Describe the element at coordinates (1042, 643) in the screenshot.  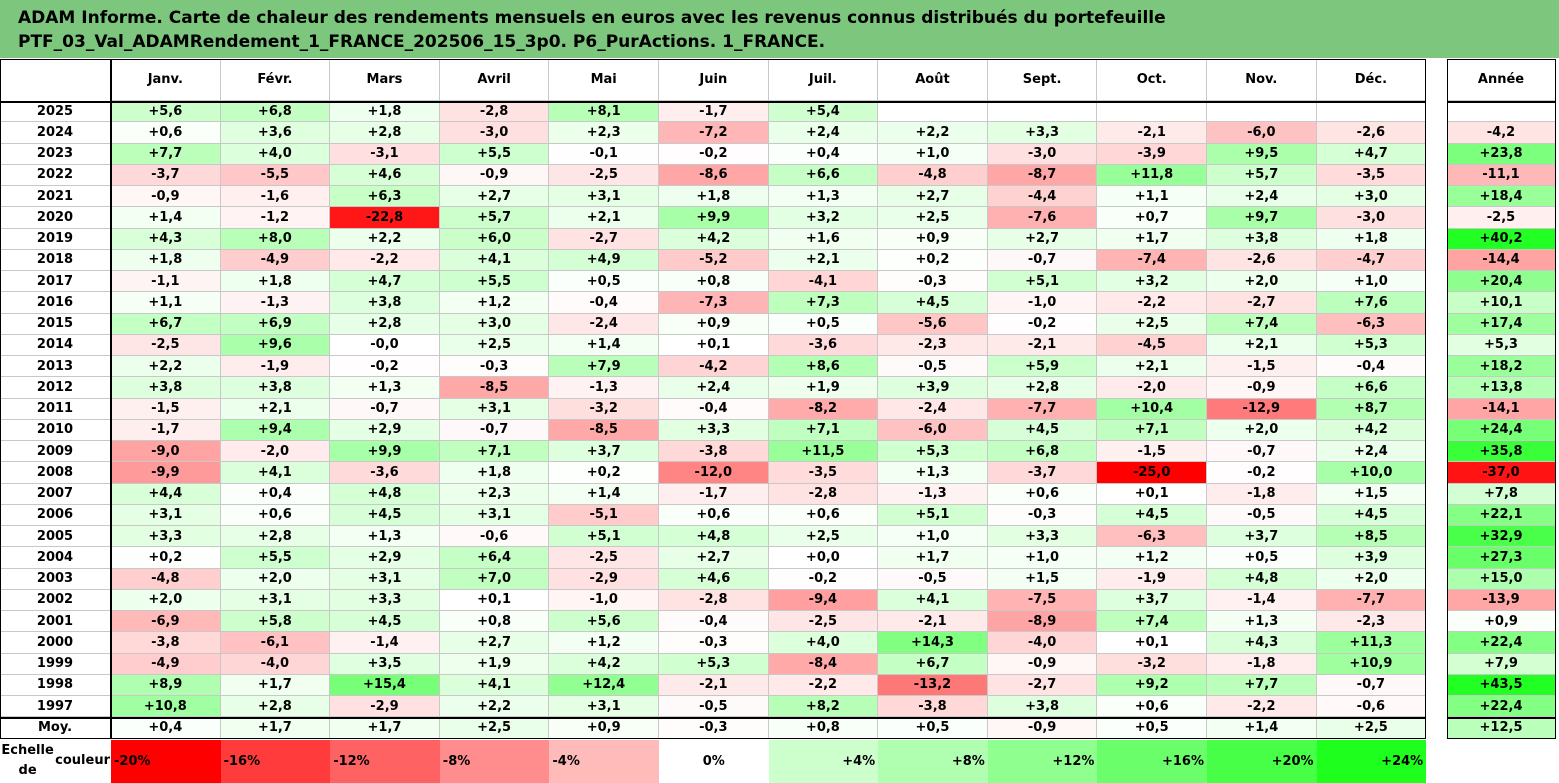
I see `heatmap-cell: -4,0` at that location.